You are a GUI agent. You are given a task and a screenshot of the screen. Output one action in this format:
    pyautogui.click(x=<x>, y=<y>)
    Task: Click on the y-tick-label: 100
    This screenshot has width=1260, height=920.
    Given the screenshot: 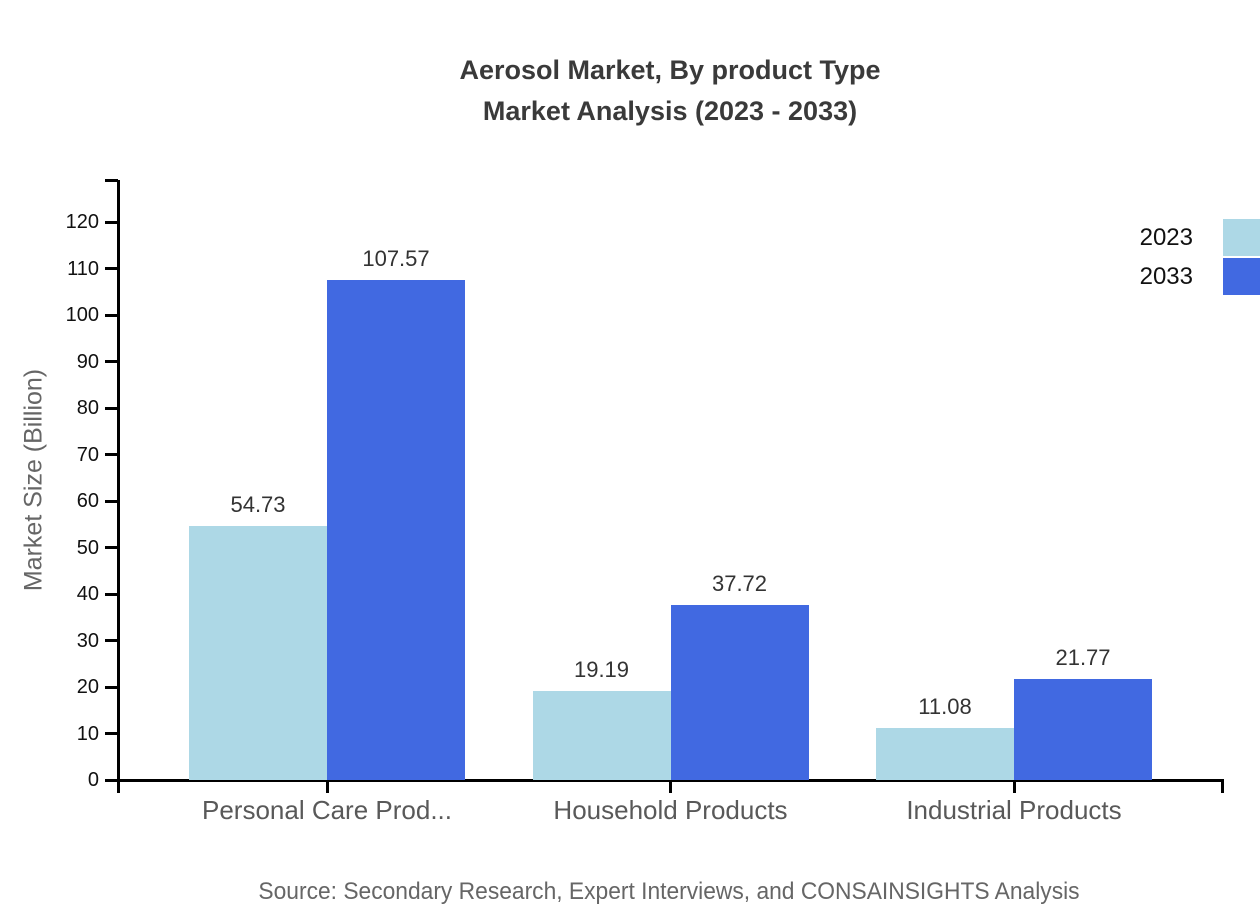 What is the action you would take?
    pyautogui.click(x=82, y=315)
    